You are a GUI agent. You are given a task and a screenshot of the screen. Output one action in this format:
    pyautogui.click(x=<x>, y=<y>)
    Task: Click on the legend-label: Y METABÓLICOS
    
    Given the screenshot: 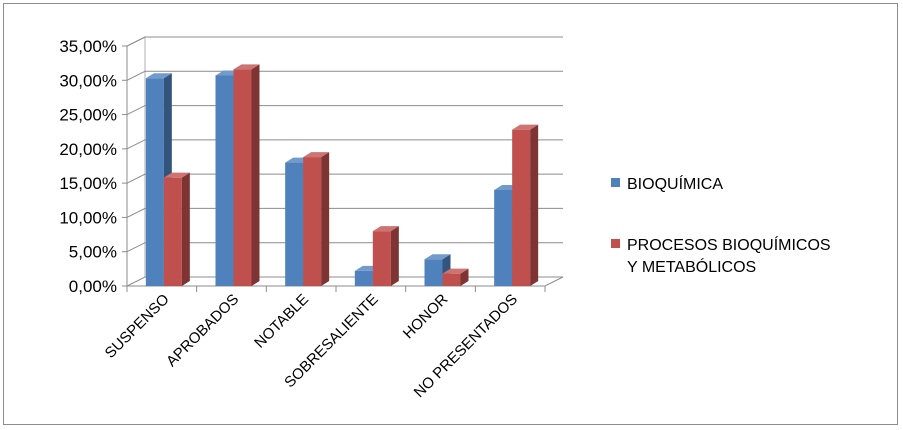 What is the action you would take?
    pyautogui.click(x=691, y=266)
    